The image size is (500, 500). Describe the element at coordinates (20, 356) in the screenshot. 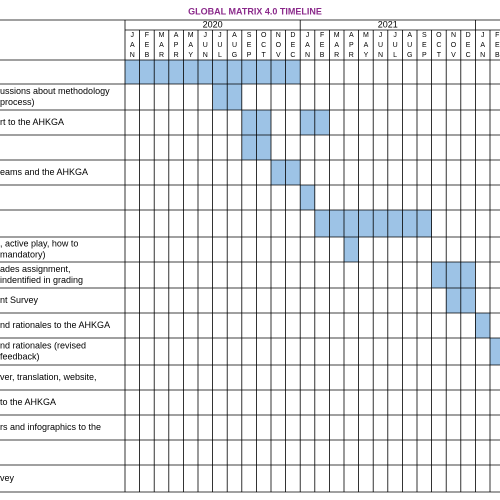

I see `task-text: feedback)` at that location.